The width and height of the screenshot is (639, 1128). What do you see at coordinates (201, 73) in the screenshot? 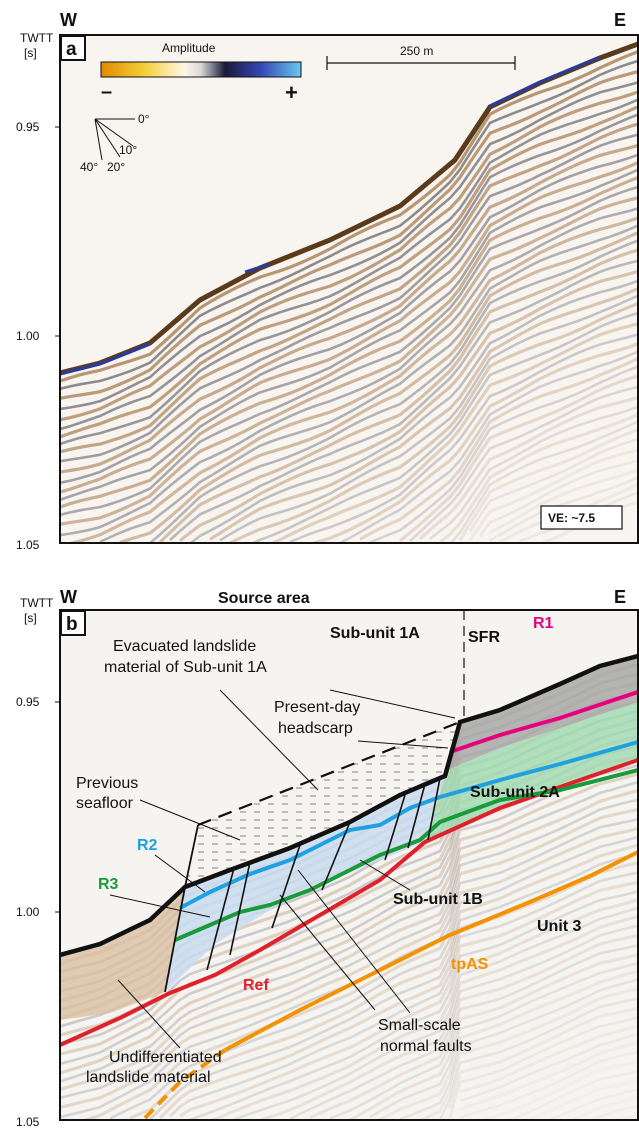
I see `amplitude-colorbar: Amplitude – +` at bounding box center [201, 73].